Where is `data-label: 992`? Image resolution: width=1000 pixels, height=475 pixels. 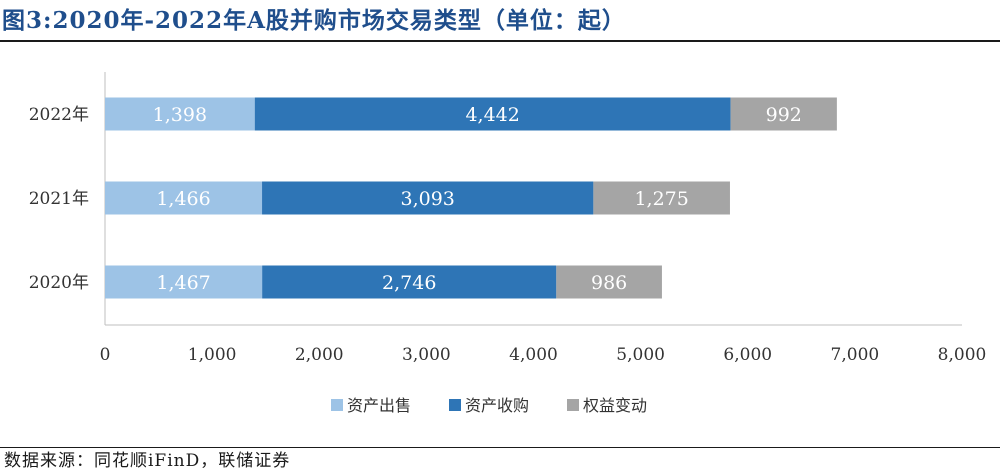 data-label: 992 is located at coordinates (784, 115).